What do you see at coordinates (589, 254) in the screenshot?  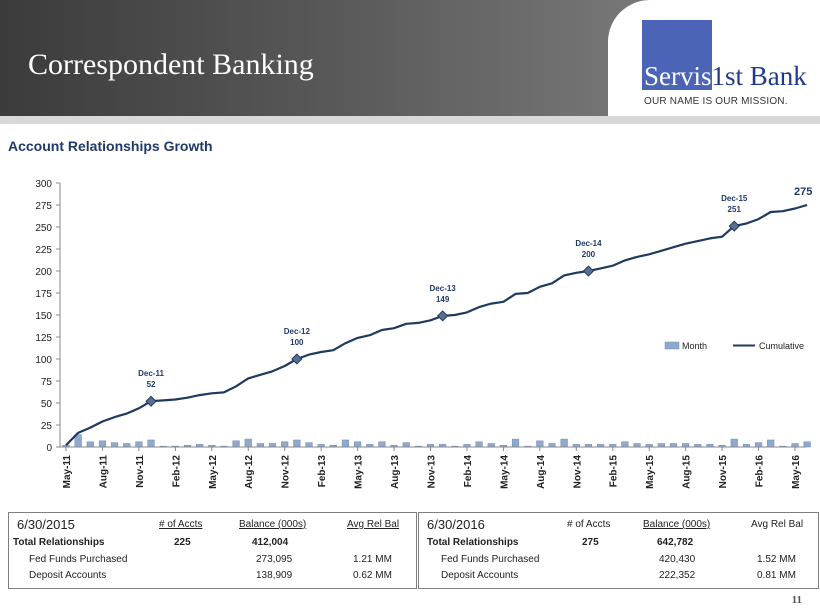 I see `annotation-value: 200` at bounding box center [589, 254].